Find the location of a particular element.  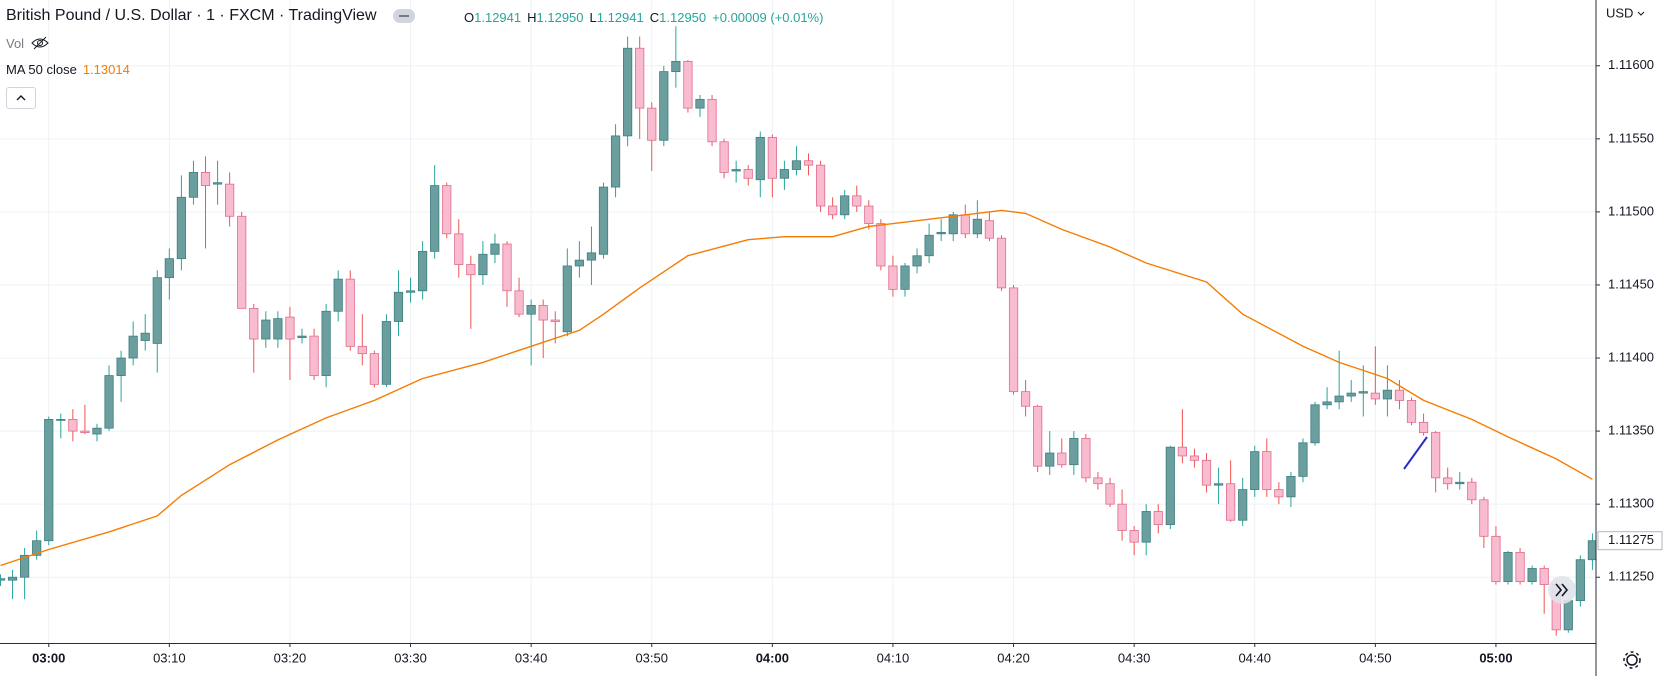

last-price-label: 1.11275 is located at coordinates (1631, 539).